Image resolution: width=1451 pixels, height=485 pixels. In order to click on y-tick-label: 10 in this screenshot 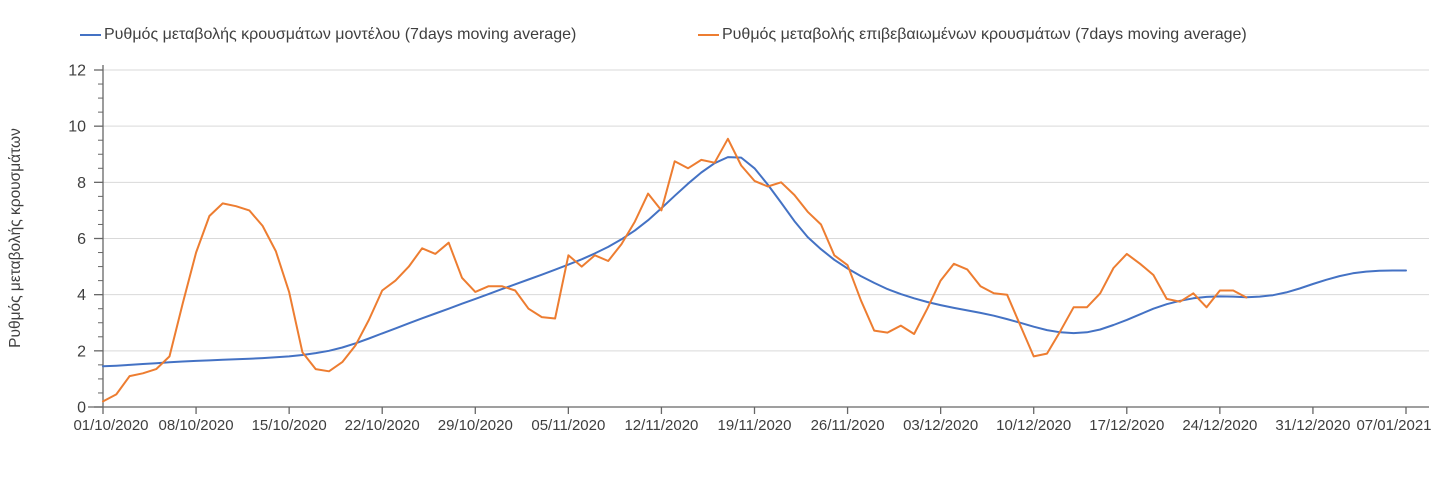, I will do `click(77, 127)`.